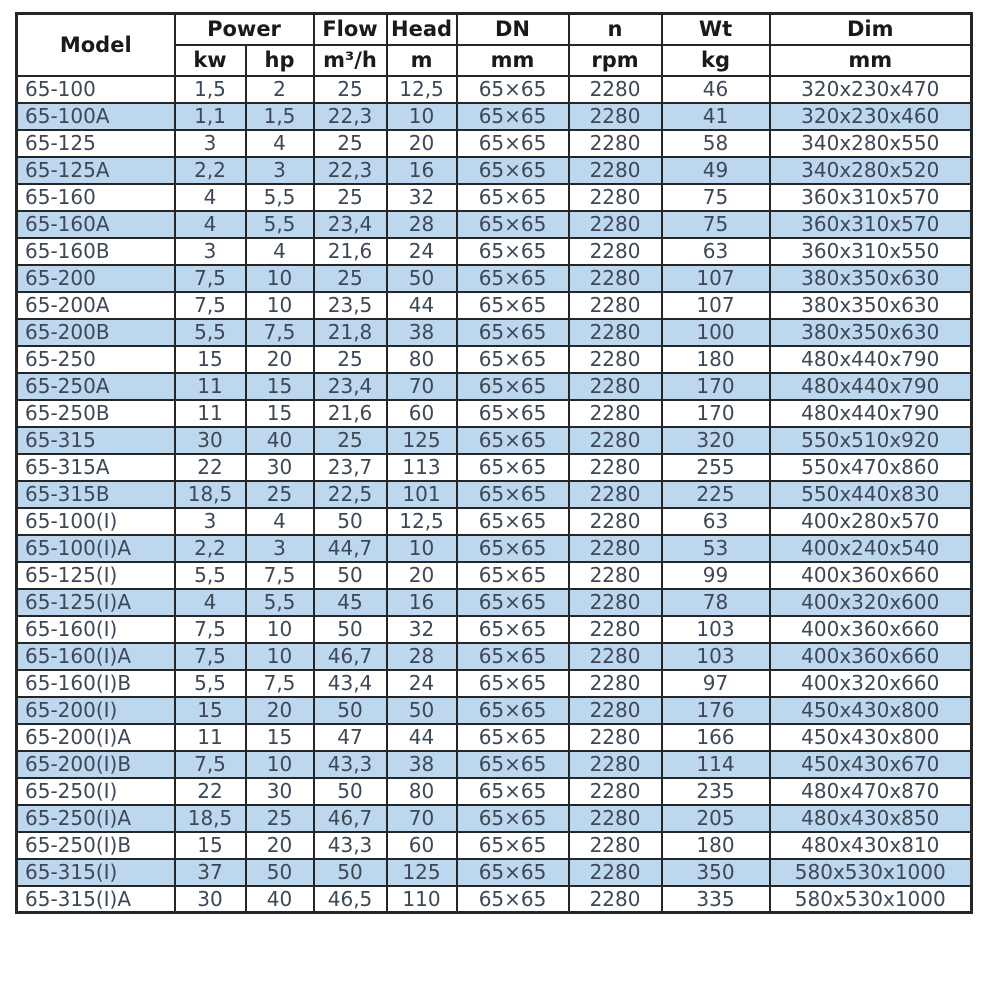  Describe the element at coordinates (715, 305) in the screenshot. I see `weight-cell: 107` at that location.